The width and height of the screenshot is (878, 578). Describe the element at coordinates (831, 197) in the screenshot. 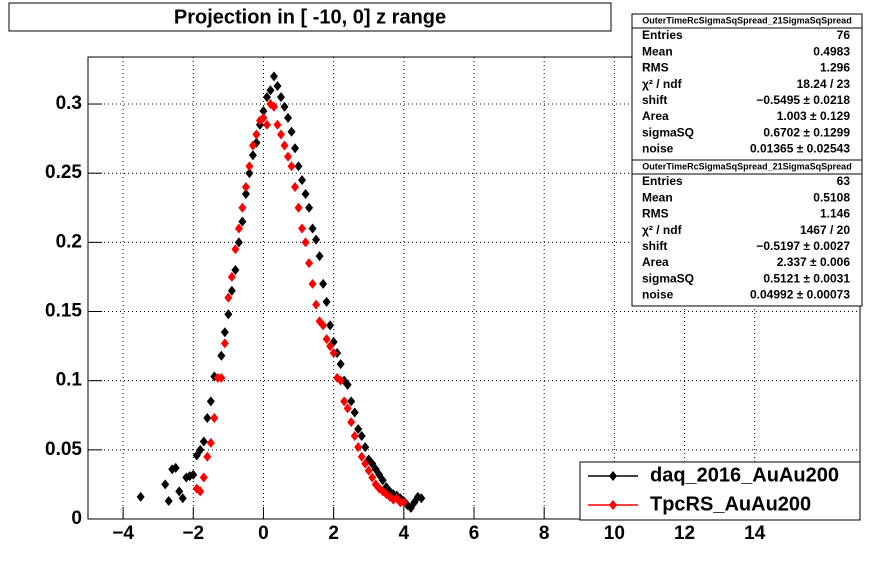

I see `stats-value: 0.5108` at that location.